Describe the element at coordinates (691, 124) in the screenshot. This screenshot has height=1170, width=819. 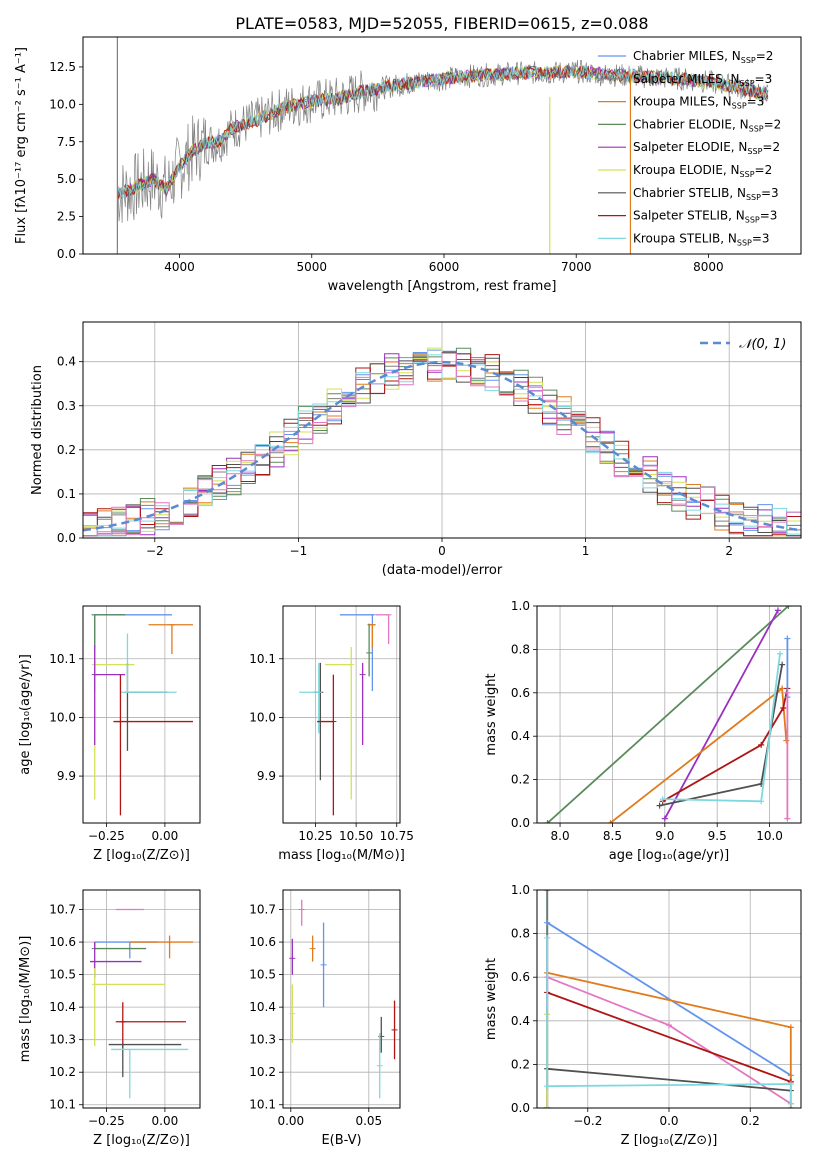
I see `legend-label-main: Chabrier ELODIE, N` at that location.